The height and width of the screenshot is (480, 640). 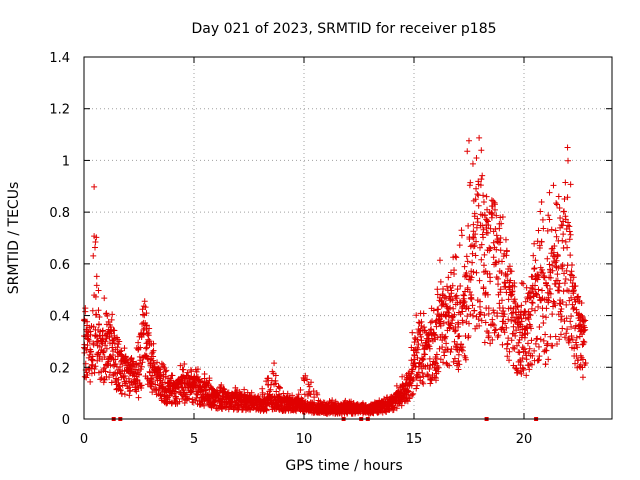 I want to click on y-tick-label: 1, so click(x=66, y=161).